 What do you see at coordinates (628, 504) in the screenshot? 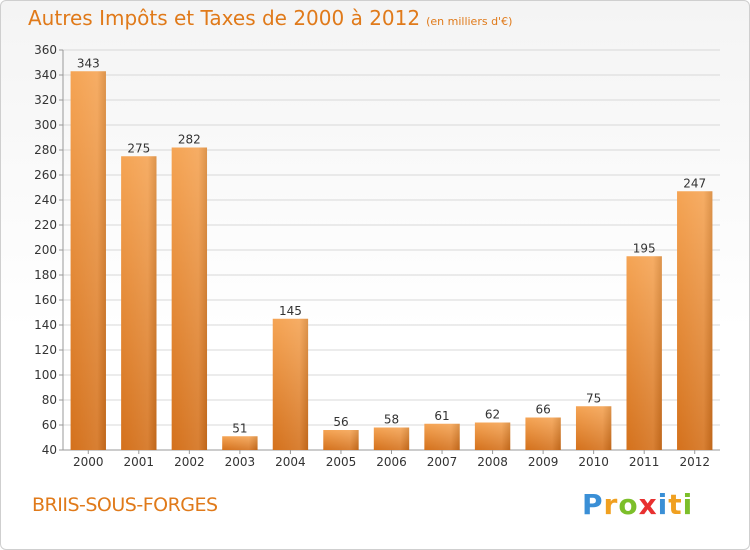
I see `logo-letter: o` at bounding box center [628, 504].